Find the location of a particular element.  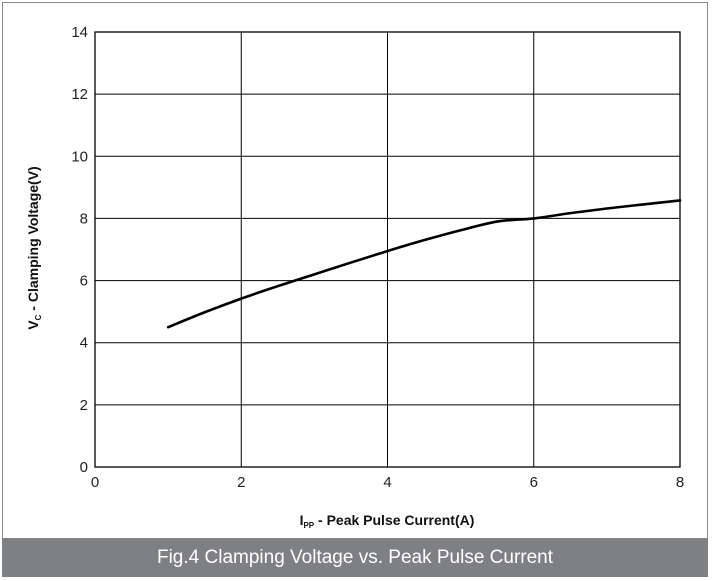

x-tick-labels: 0 2 4 6 8 is located at coordinates (387, 482).